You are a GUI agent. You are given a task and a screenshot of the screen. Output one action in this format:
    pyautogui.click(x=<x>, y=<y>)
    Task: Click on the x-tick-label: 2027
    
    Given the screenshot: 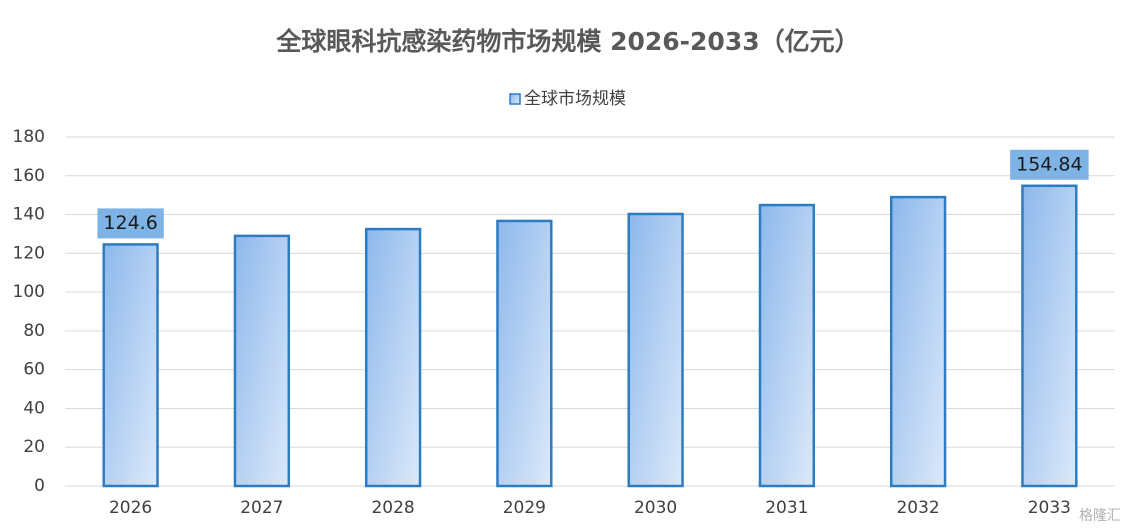 What is the action you would take?
    pyautogui.click(x=261, y=508)
    